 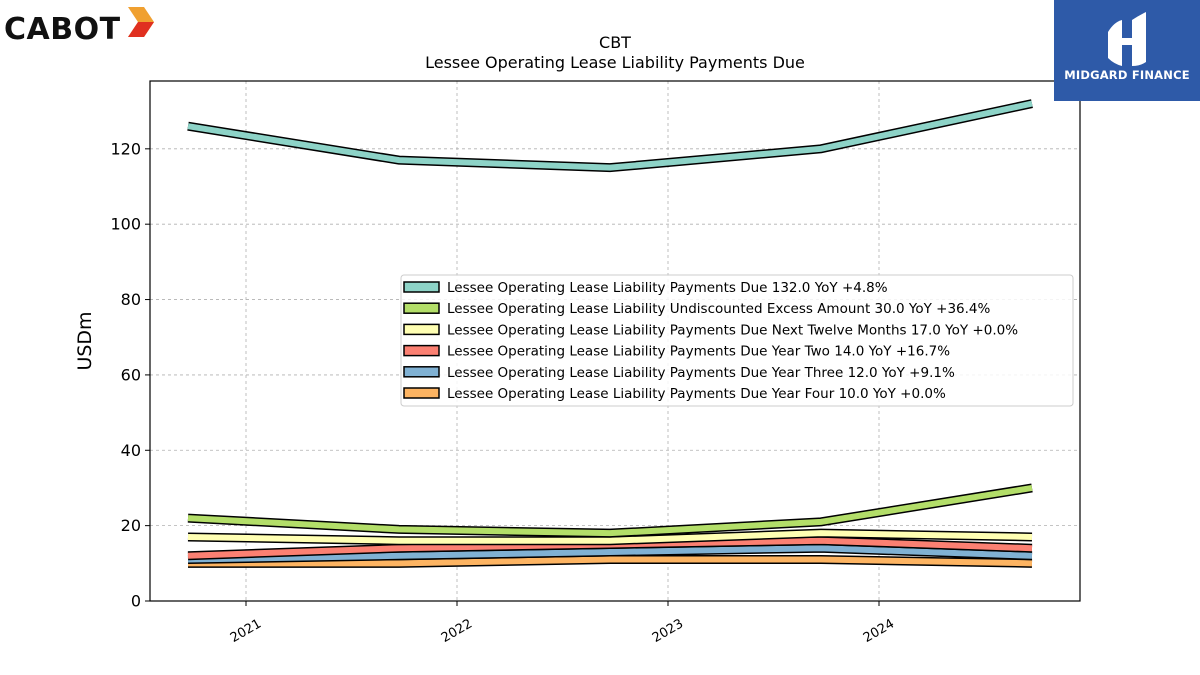 What do you see at coordinates (615, 42) in the screenshot?
I see `chart-title: CBT` at bounding box center [615, 42].